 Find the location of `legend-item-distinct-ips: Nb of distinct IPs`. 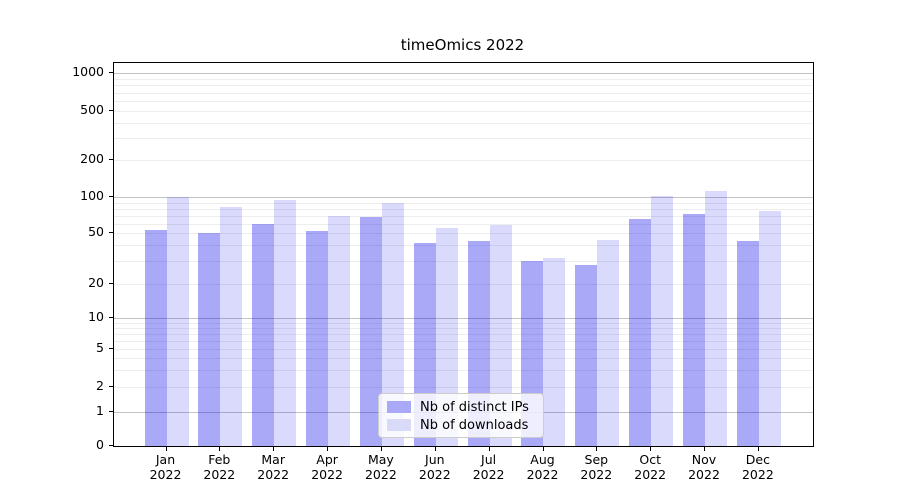

legend-item-distinct-ips: Nb of distinct IPs is located at coordinates (461, 407).